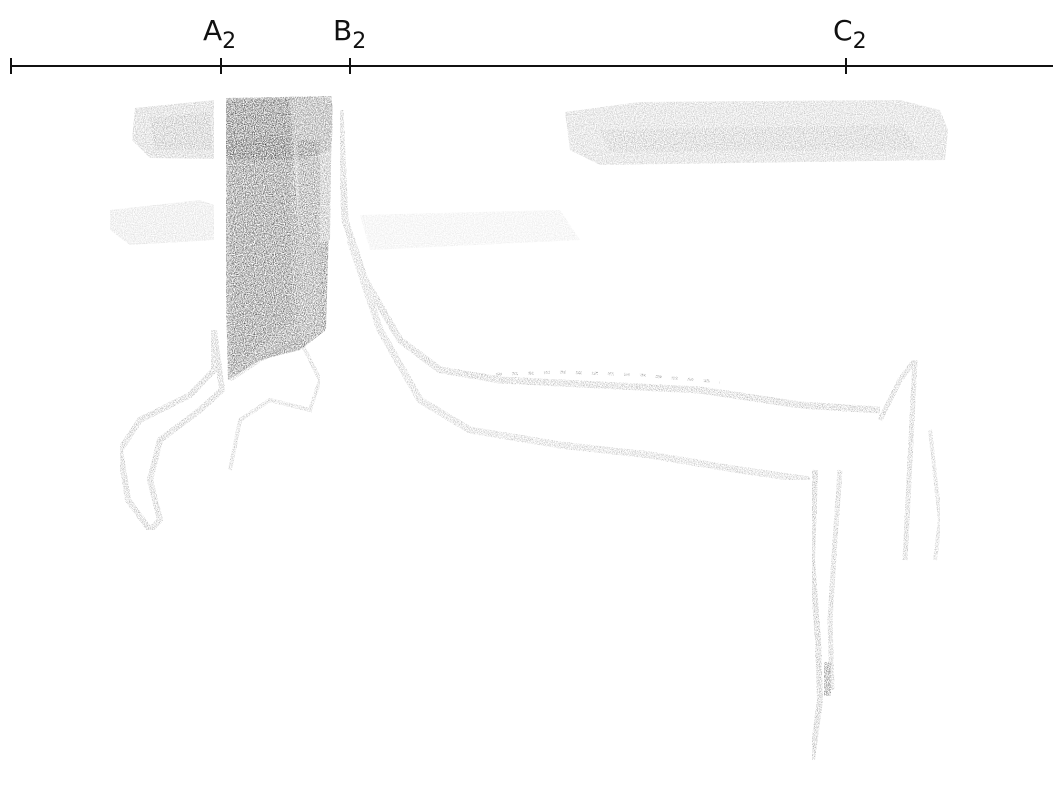 This screenshot has height=796, width=1053. What do you see at coordinates (859, 41) in the screenshot?
I see `marker-c2-subscript: 2` at bounding box center [859, 41].